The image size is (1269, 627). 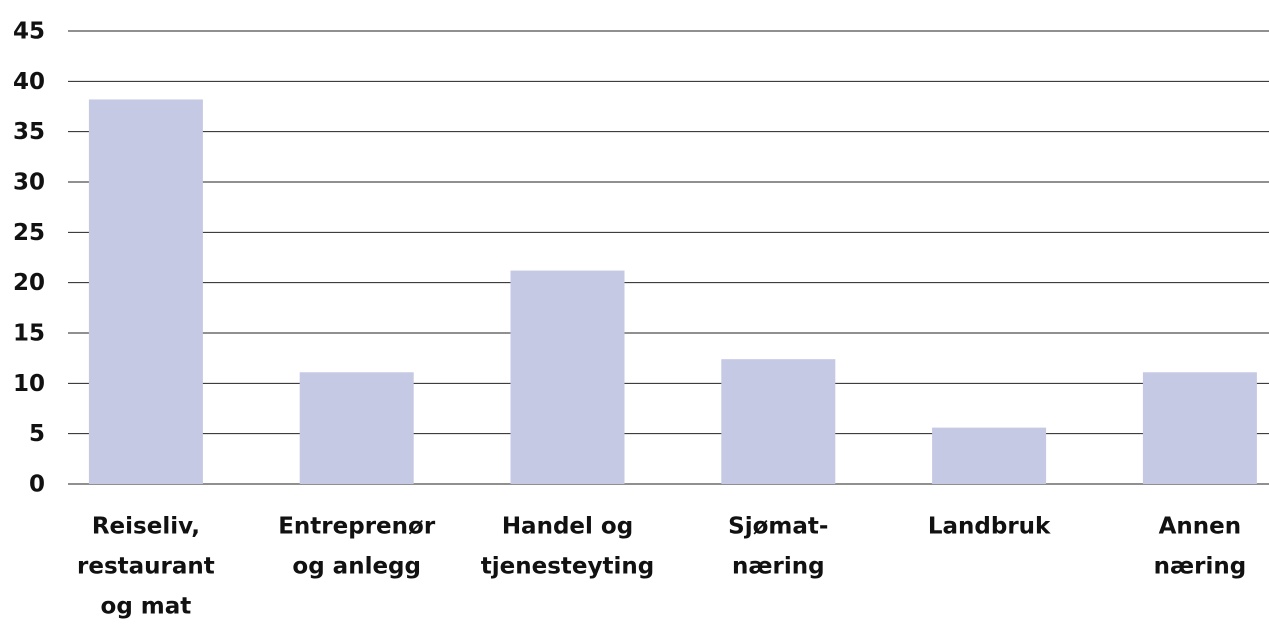 What do you see at coordinates (29, 334) in the screenshot?
I see `y-tick-label: 15` at bounding box center [29, 334].